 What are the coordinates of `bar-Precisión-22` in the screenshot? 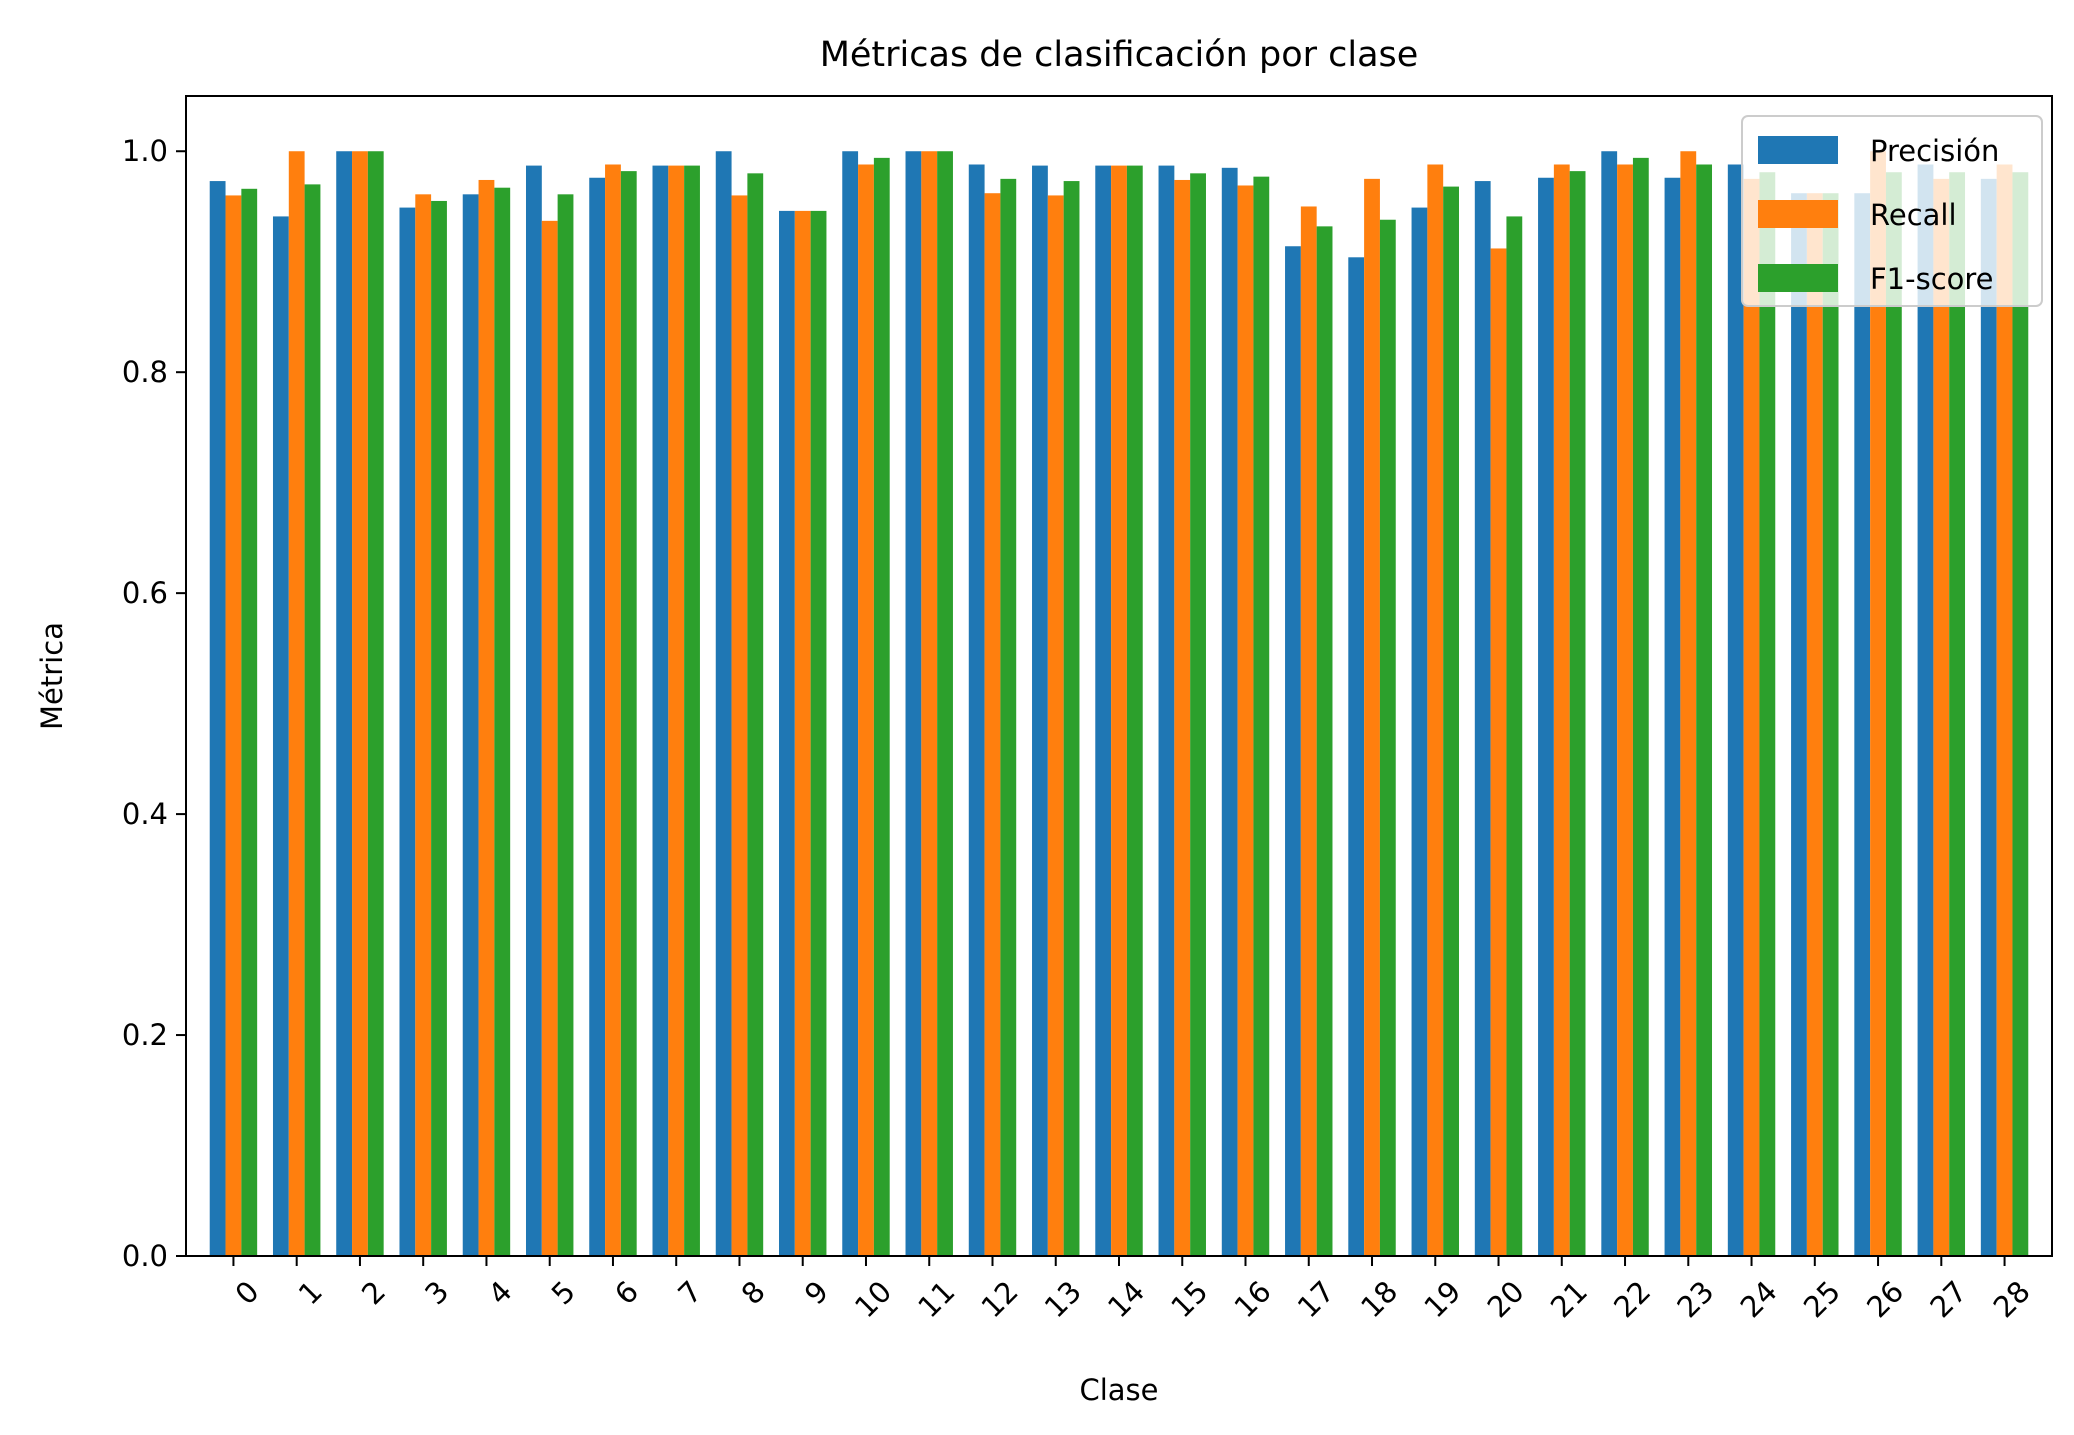 It's located at (1609, 704).